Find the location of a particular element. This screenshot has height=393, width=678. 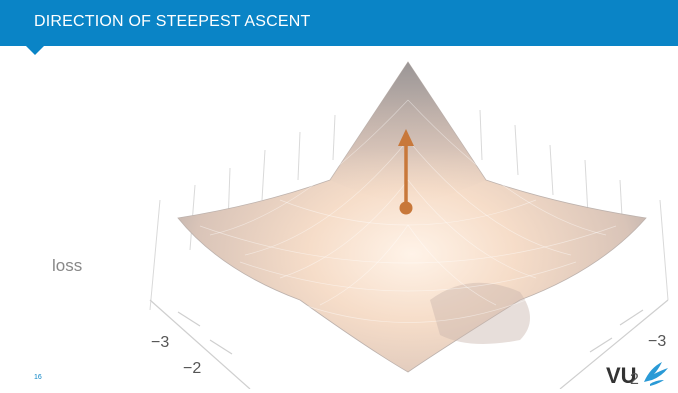

current-point-marker is located at coordinates (406, 208).